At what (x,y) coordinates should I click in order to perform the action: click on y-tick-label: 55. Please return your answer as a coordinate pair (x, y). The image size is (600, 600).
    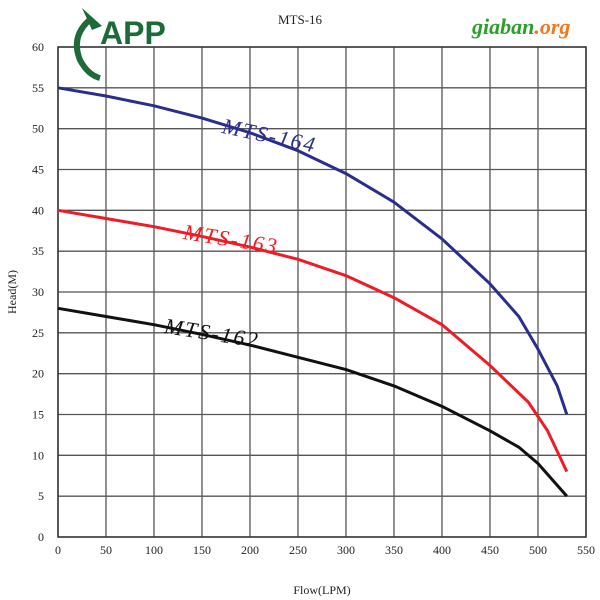
    Looking at the image, I should click on (38, 88).